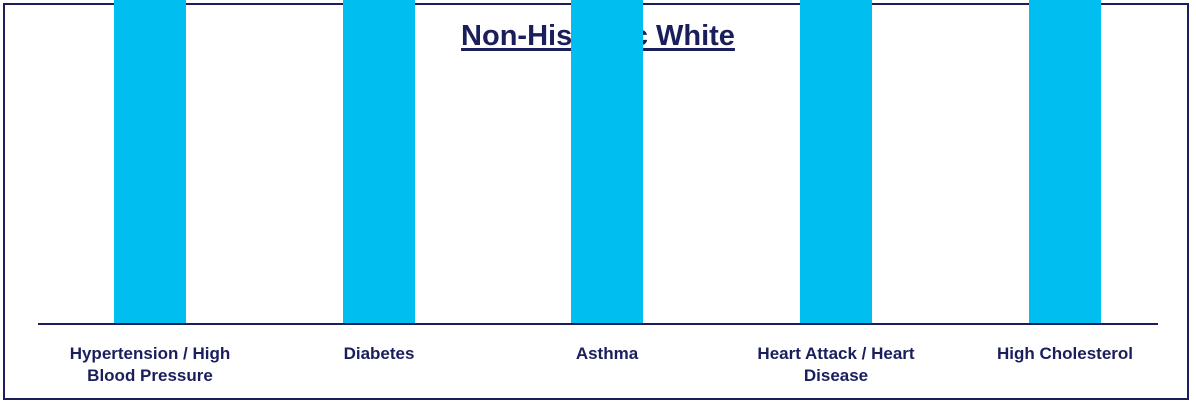 This screenshot has width=1196, height=407. What do you see at coordinates (1065, 353) in the screenshot?
I see `category-label-5: High Cholesterol` at bounding box center [1065, 353].